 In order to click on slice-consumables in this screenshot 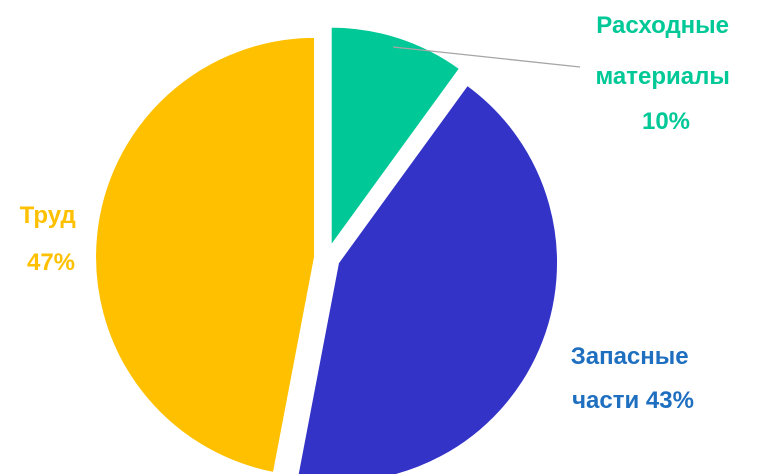, I will do `click(395, 137)`.